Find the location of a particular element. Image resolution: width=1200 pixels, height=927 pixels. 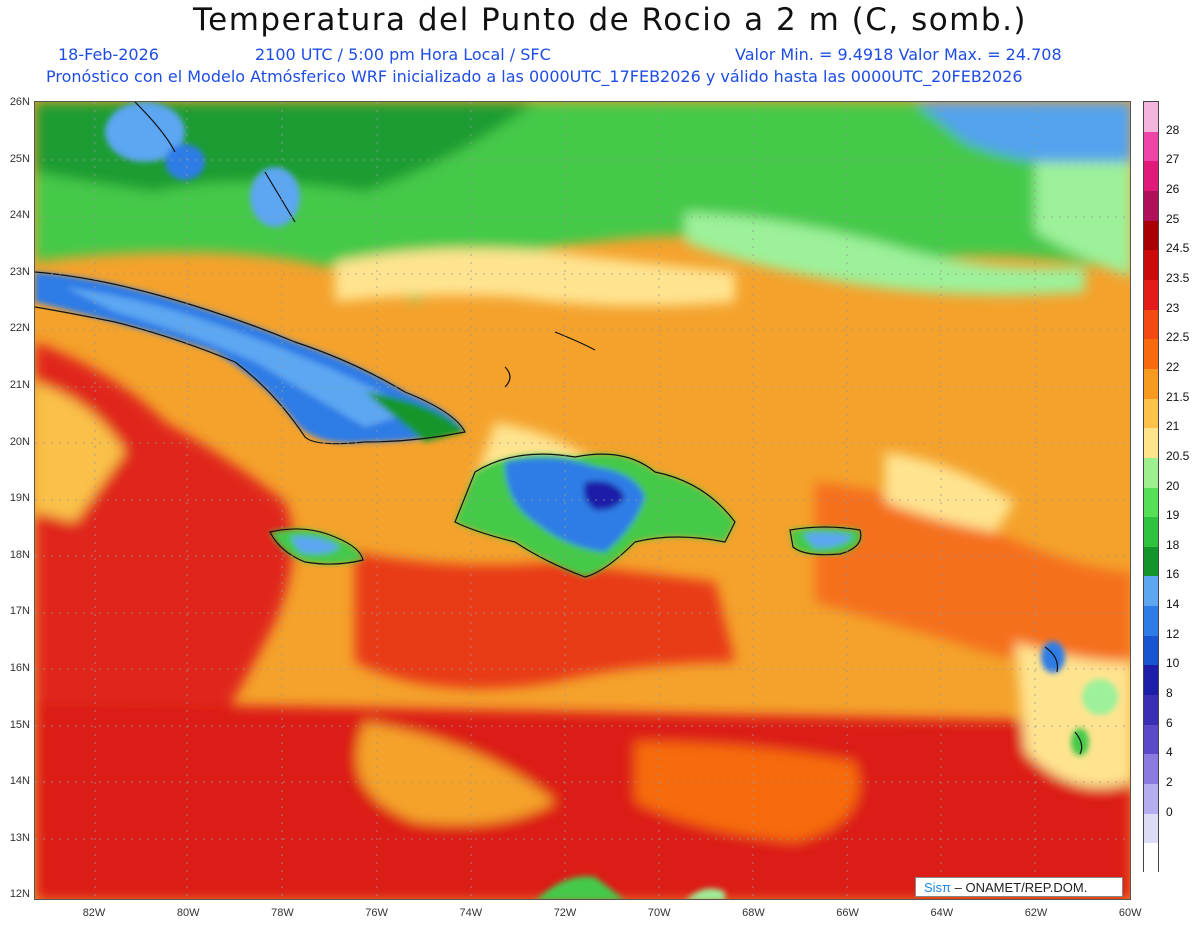

lon-label: 70W is located at coordinates (659, 913).